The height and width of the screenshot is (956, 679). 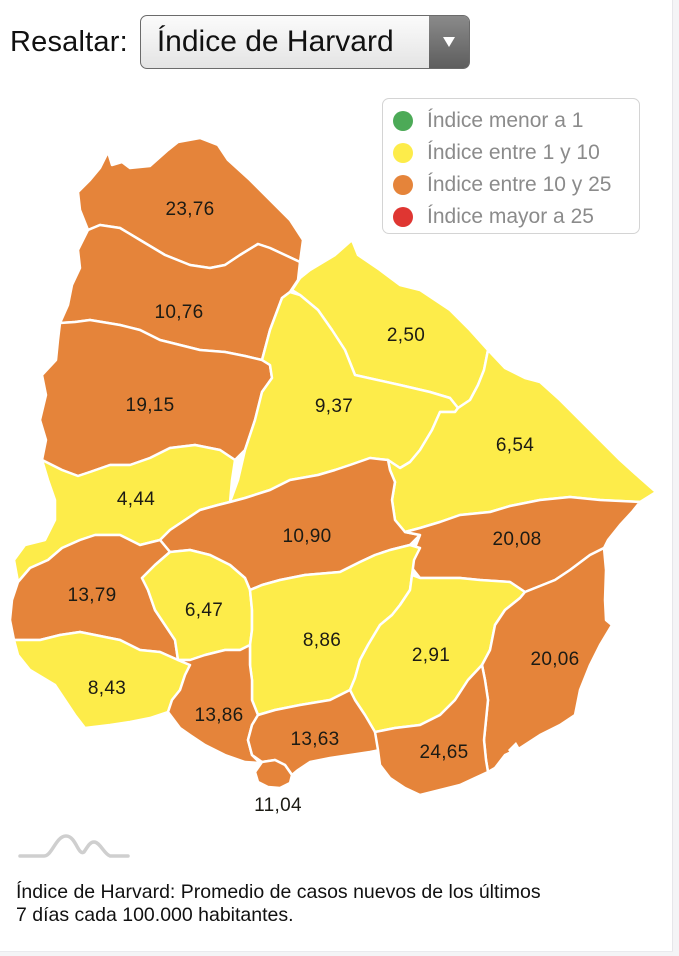 What do you see at coordinates (675, 478) in the screenshot?
I see `scrollbar-track` at bounding box center [675, 478].